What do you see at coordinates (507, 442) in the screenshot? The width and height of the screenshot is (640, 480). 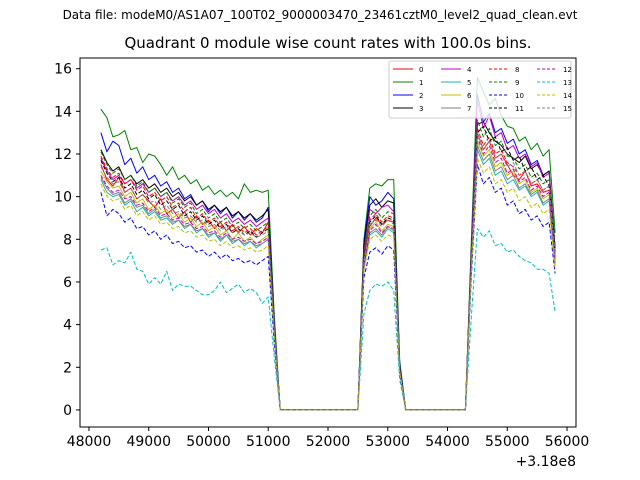 I see `x-tick-label: 55000` at bounding box center [507, 442].